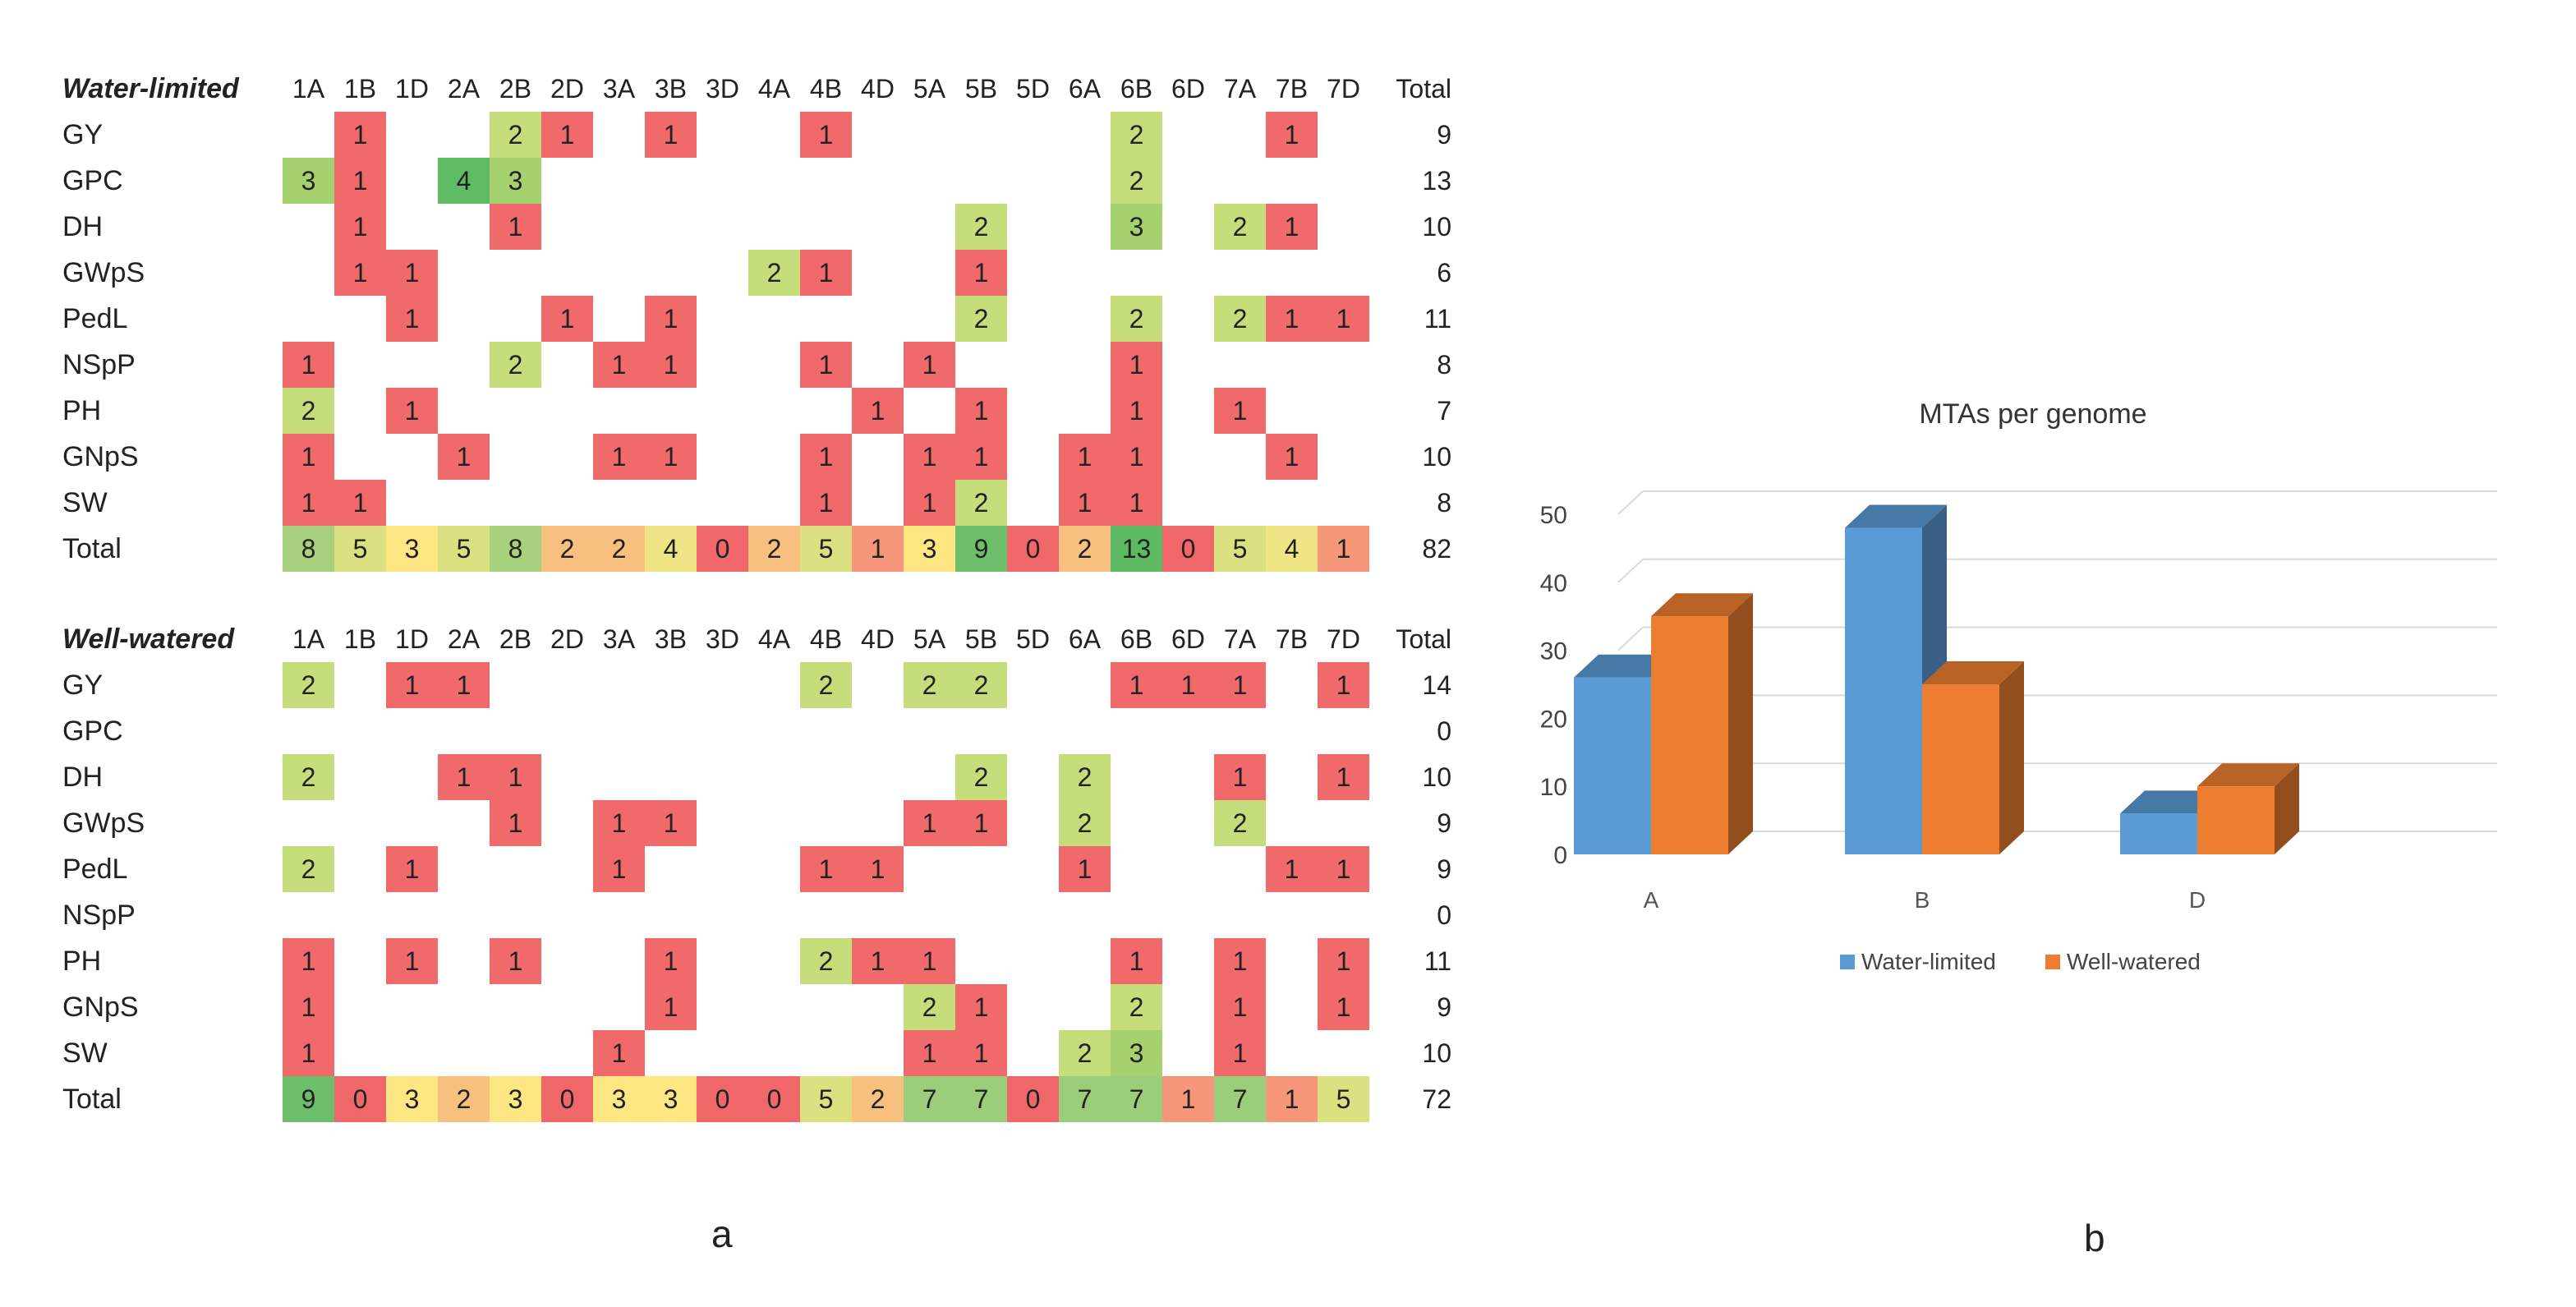 The height and width of the screenshot is (1307, 2576). Describe the element at coordinates (83, 686) in the screenshot. I see `row-label: GY` at that location.